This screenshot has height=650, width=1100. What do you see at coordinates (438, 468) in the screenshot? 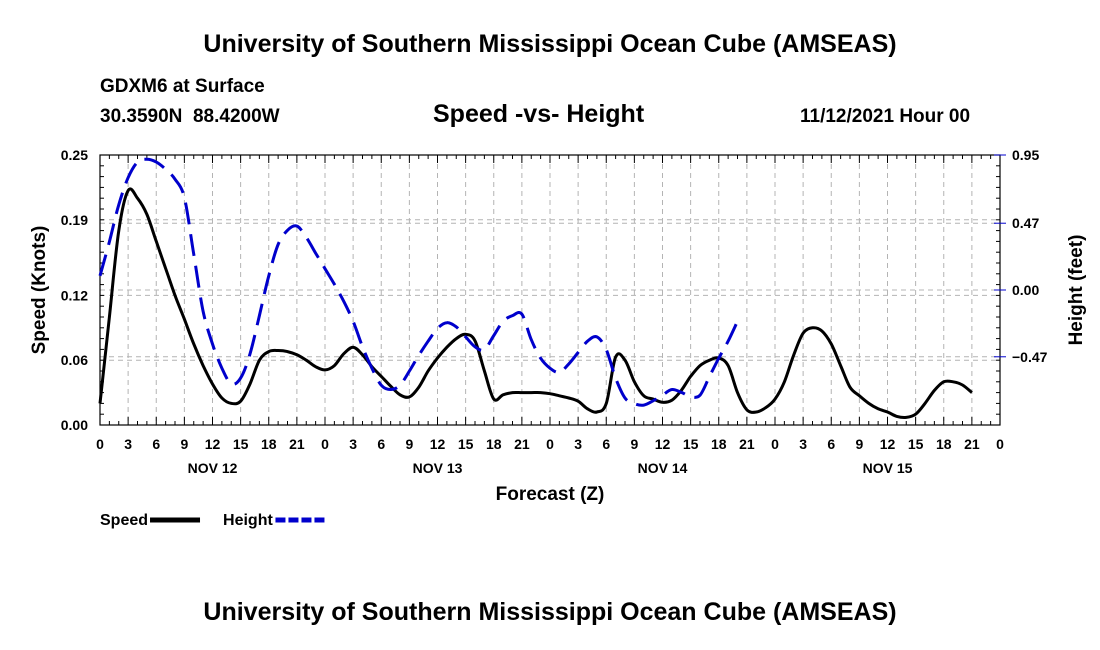
I see `x-day-label: NOV 13` at bounding box center [438, 468].